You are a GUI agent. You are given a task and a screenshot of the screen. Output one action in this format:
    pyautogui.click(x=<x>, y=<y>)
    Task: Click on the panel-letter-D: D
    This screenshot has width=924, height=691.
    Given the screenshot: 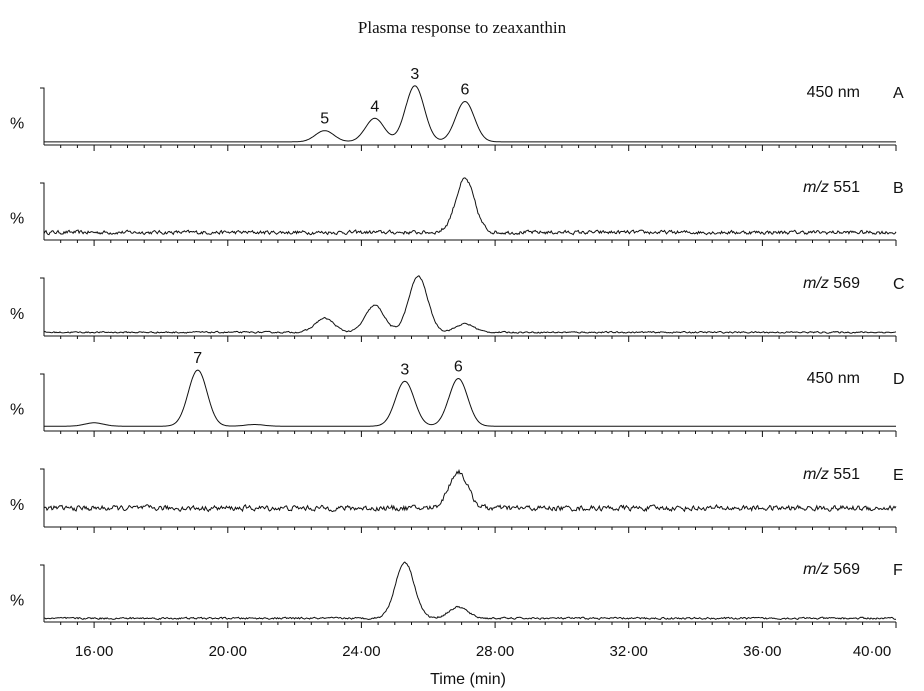 What is the action you would take?
    pyautogui.click(x=899, y=379)
    